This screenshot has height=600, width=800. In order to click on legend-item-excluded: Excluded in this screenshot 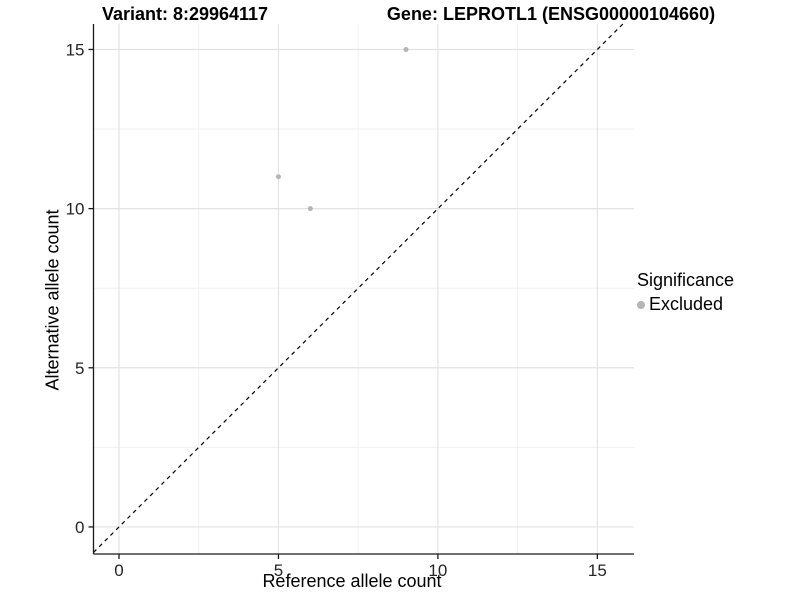, I will do `click(685, 304)`.